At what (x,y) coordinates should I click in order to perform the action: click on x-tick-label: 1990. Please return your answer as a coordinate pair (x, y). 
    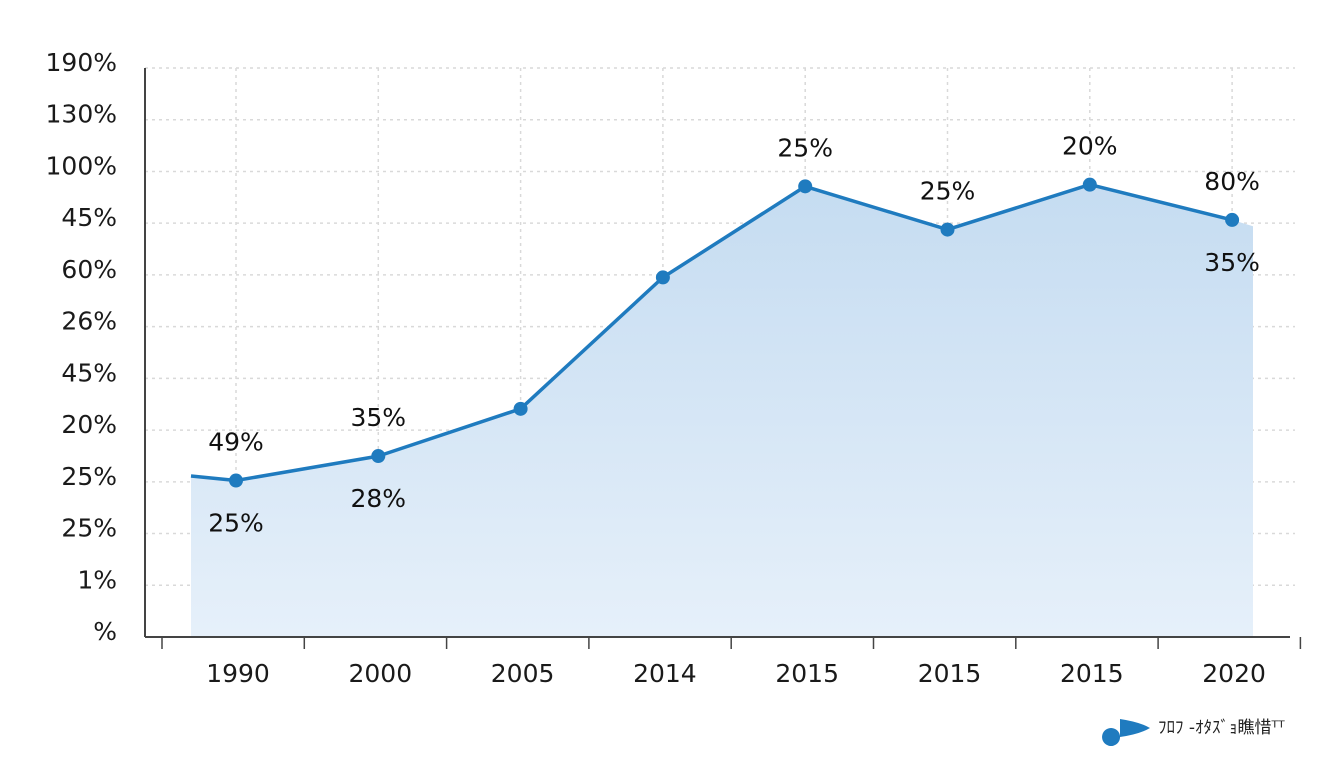
    Looking at the image, I should click on (238, 673).